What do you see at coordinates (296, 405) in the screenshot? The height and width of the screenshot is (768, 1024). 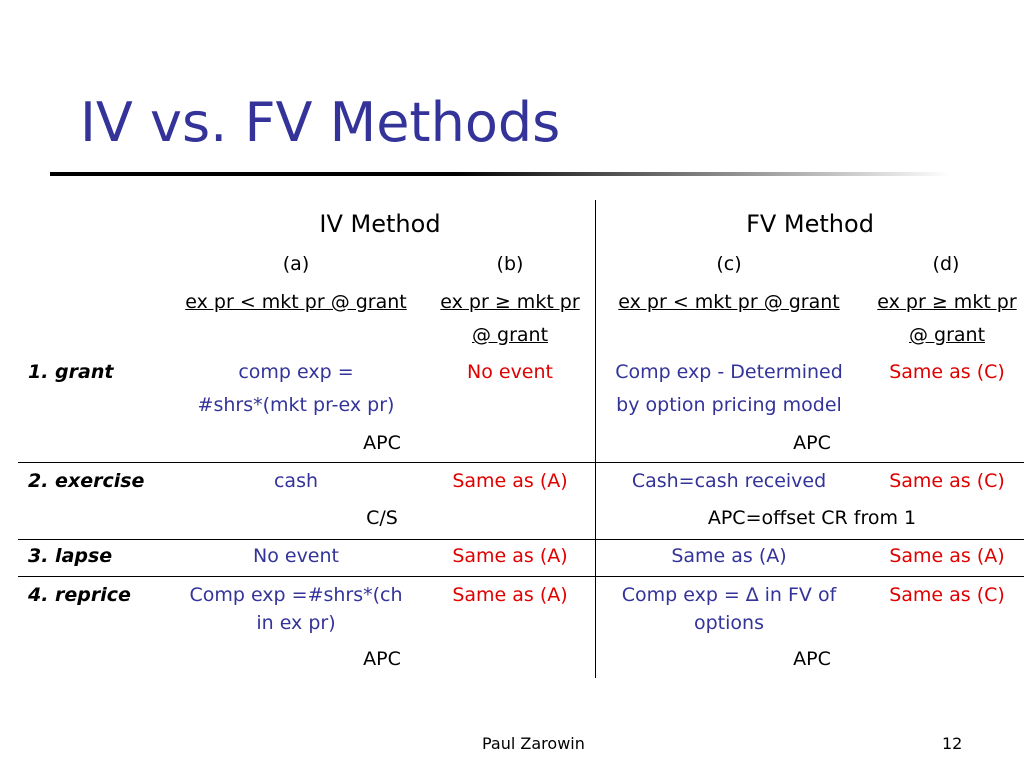 I see `grant-iv-a-line2: #shrs*(mkt pr-ex pr)` at bounding box center [296, 405].